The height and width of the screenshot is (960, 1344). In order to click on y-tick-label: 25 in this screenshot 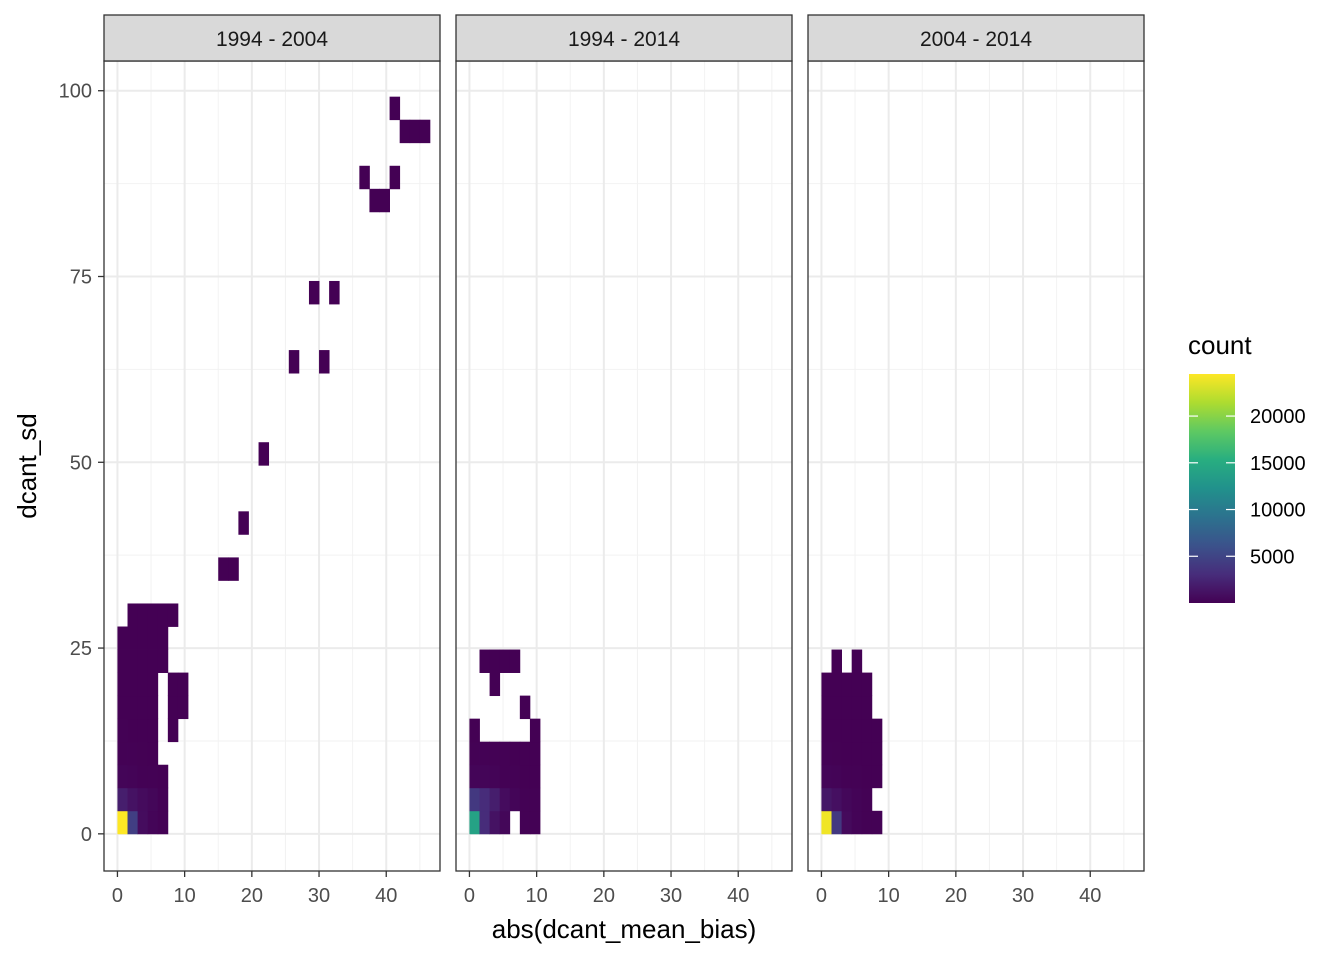, I will do `click(81, 649)`.